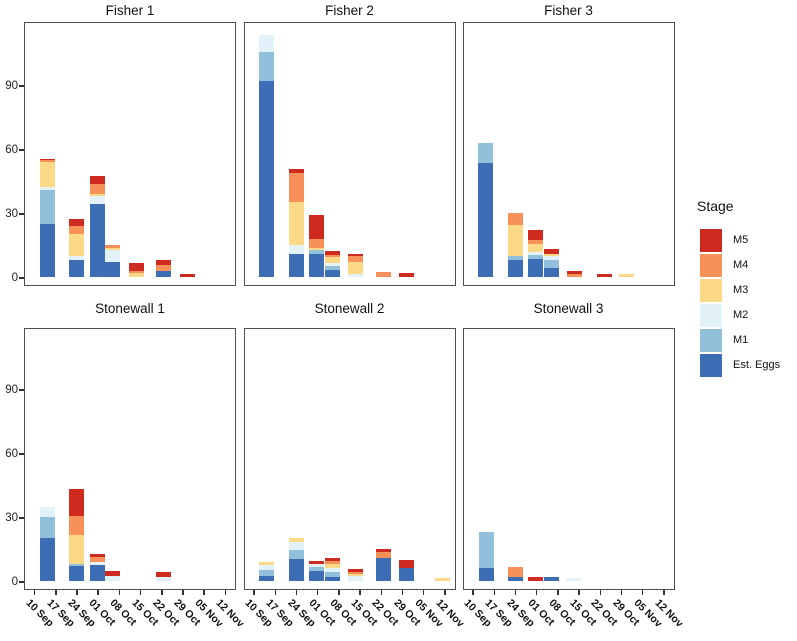  What do you see at coordinates (741, 340) in the screenshot?
I see `legend-label-m1: M1` at bounding box center [741, 340].